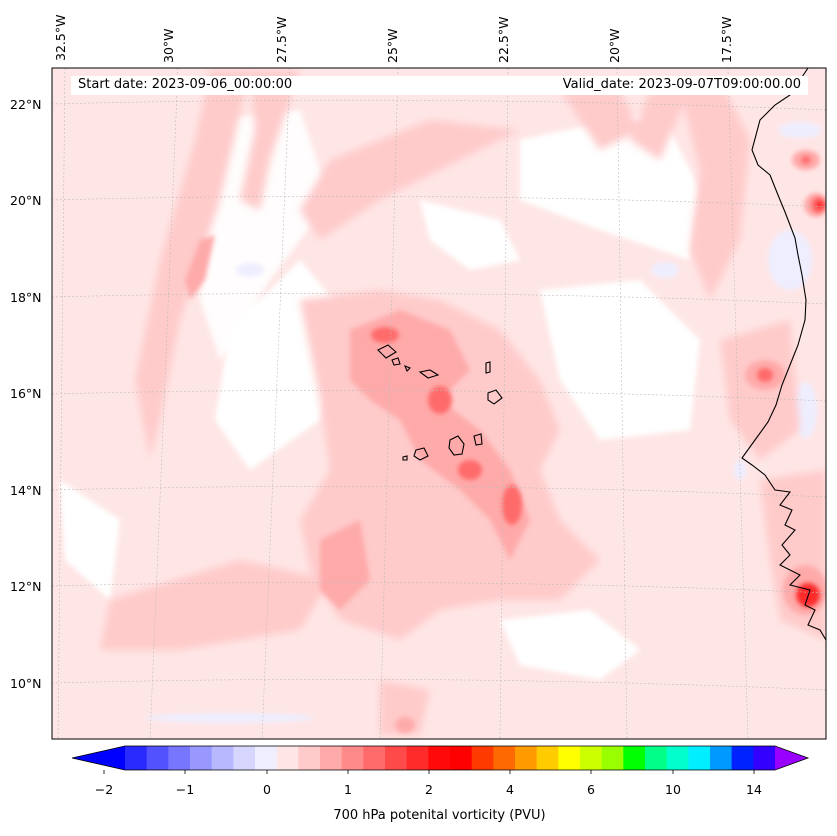 The height and width of the screenshot is (836, 837). I want to click on lat-label: 20°N, so click(26, 200).